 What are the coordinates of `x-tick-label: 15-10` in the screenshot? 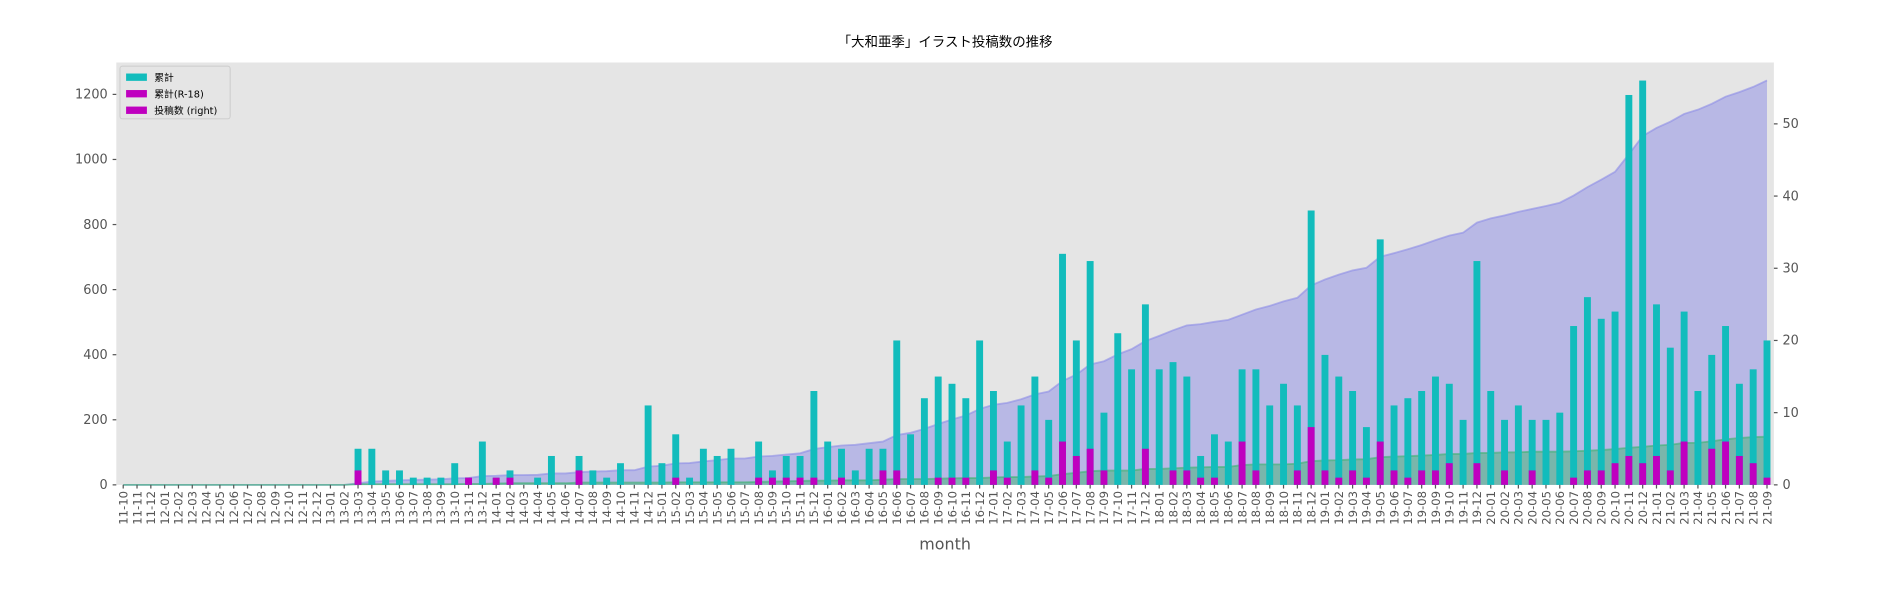 It's located at (787, 508).